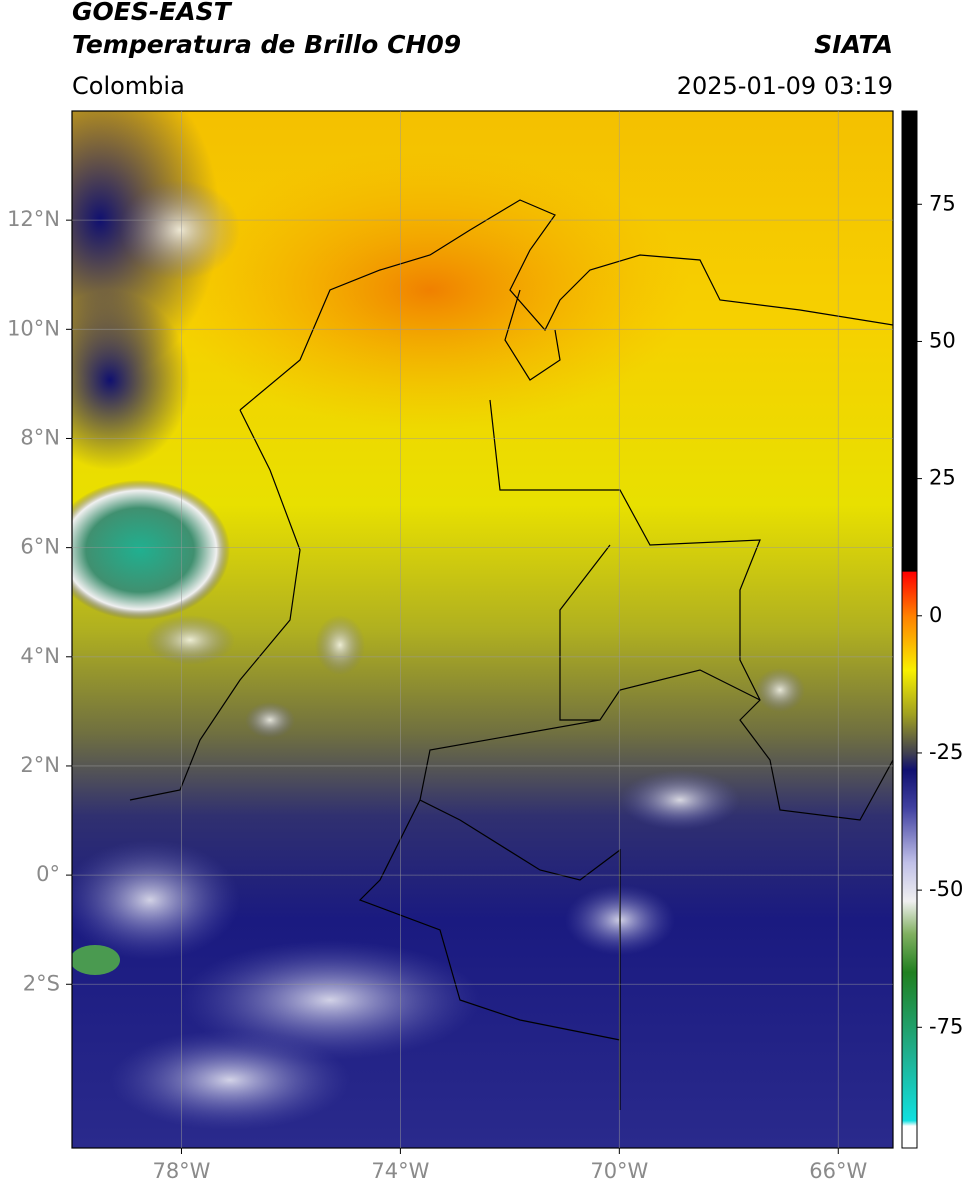 The height and width of the screenshot is (1194, 966). I want to click on y-tick-label: 12°N, so click(33, 219).